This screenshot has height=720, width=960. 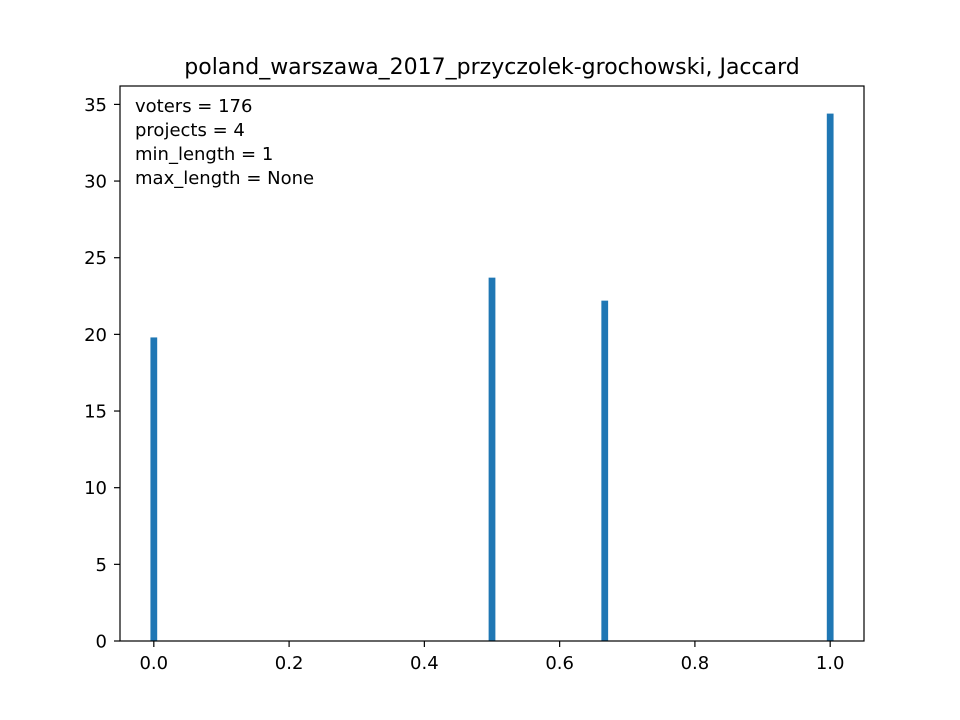 What do you see at coordinates (289, 663) in the screenshot?
I see `x-tick-label: 0.2` at bounding box center [289, 663].